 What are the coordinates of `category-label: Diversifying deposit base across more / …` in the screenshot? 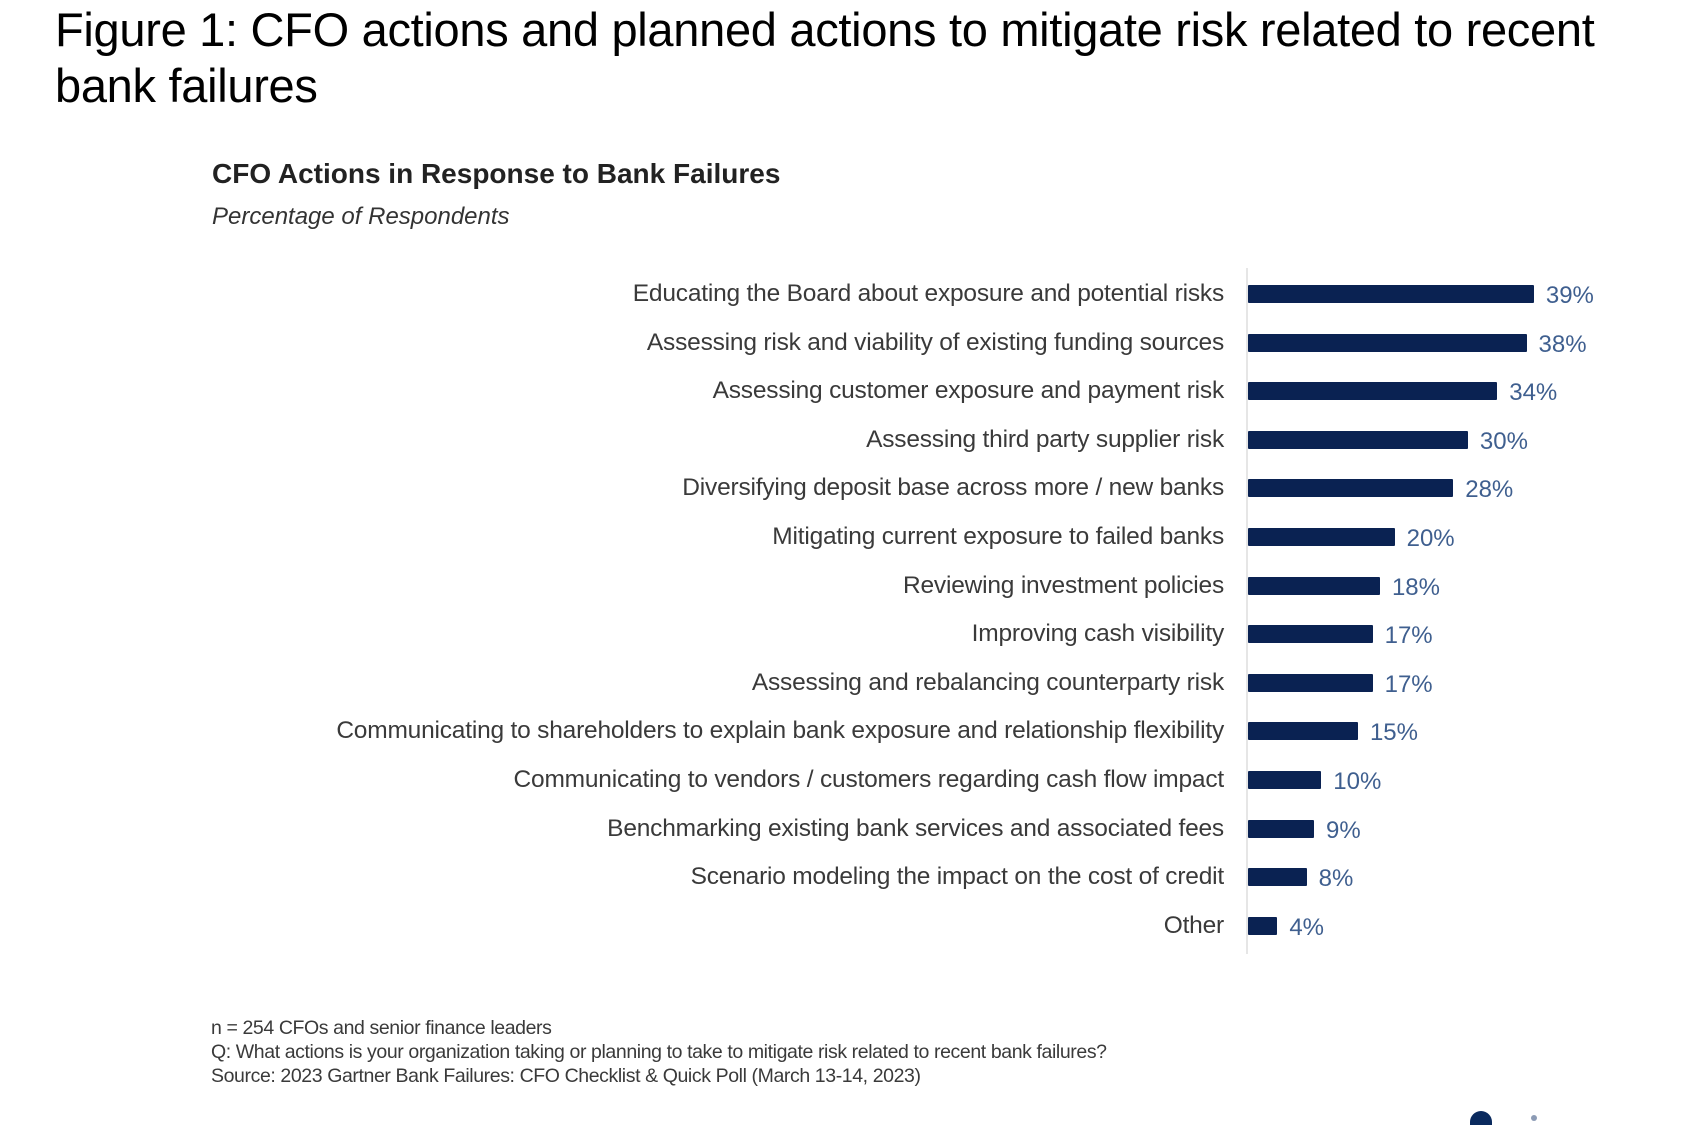 It's located at (953, 488).